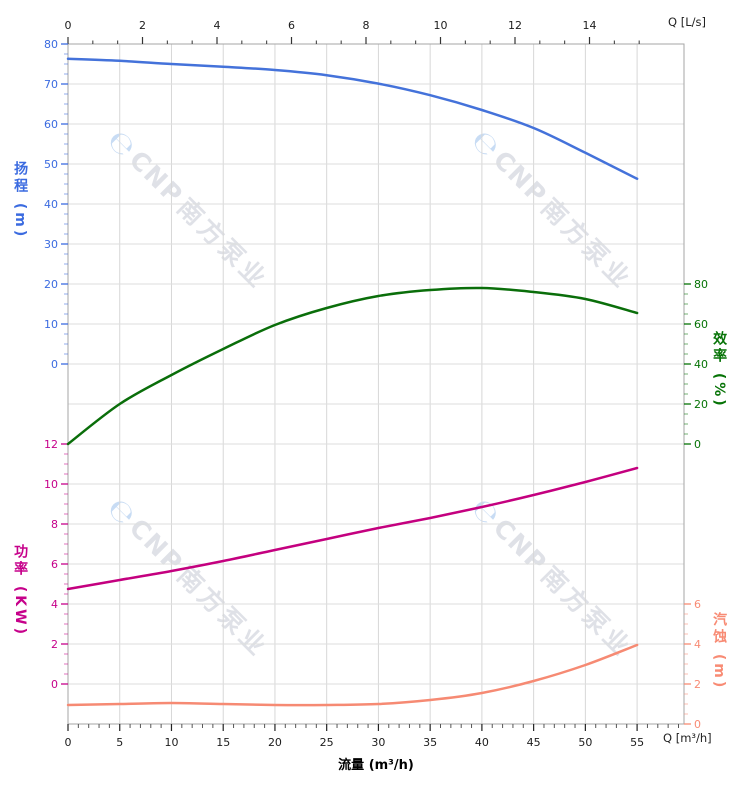  Describe the element at coordinates (585, 742) in the screenshot. I see `bottom-axis-tick-label: 50` at that location.